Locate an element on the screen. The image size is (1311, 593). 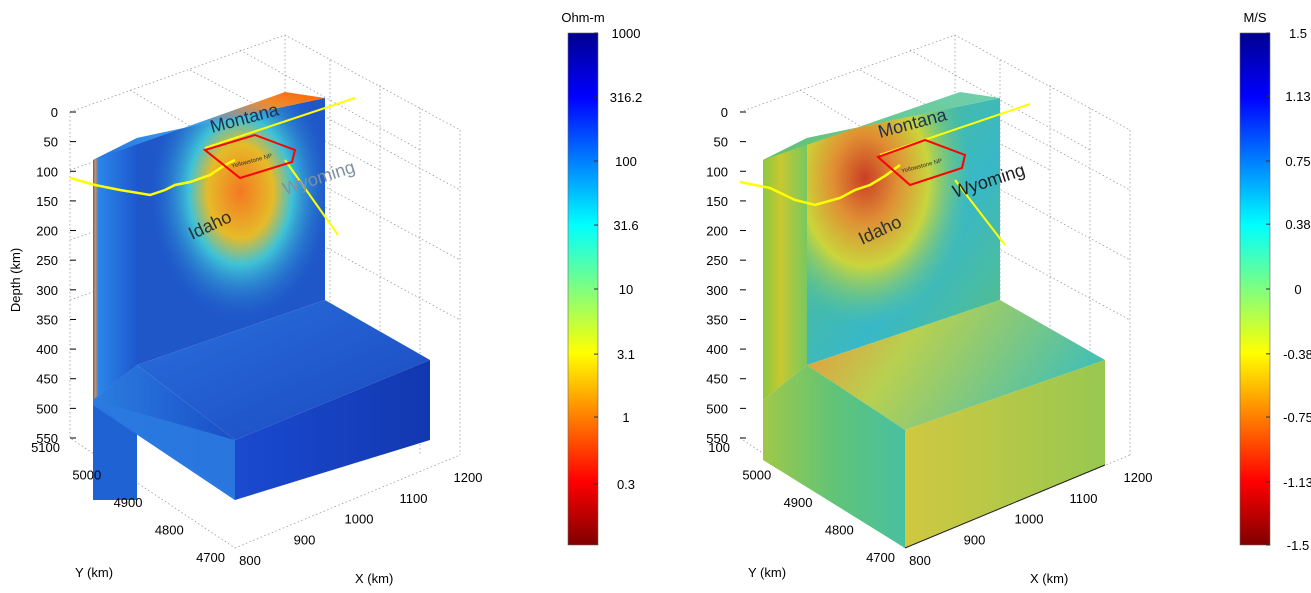
panel-1-top-face is located at coordinates (209, 126).